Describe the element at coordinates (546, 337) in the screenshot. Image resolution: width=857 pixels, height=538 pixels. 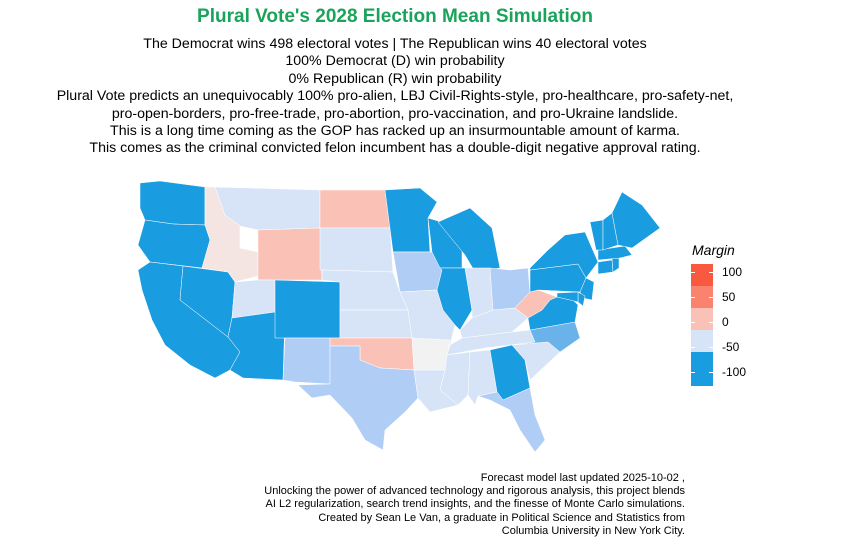
I see `state-nc` at that location.